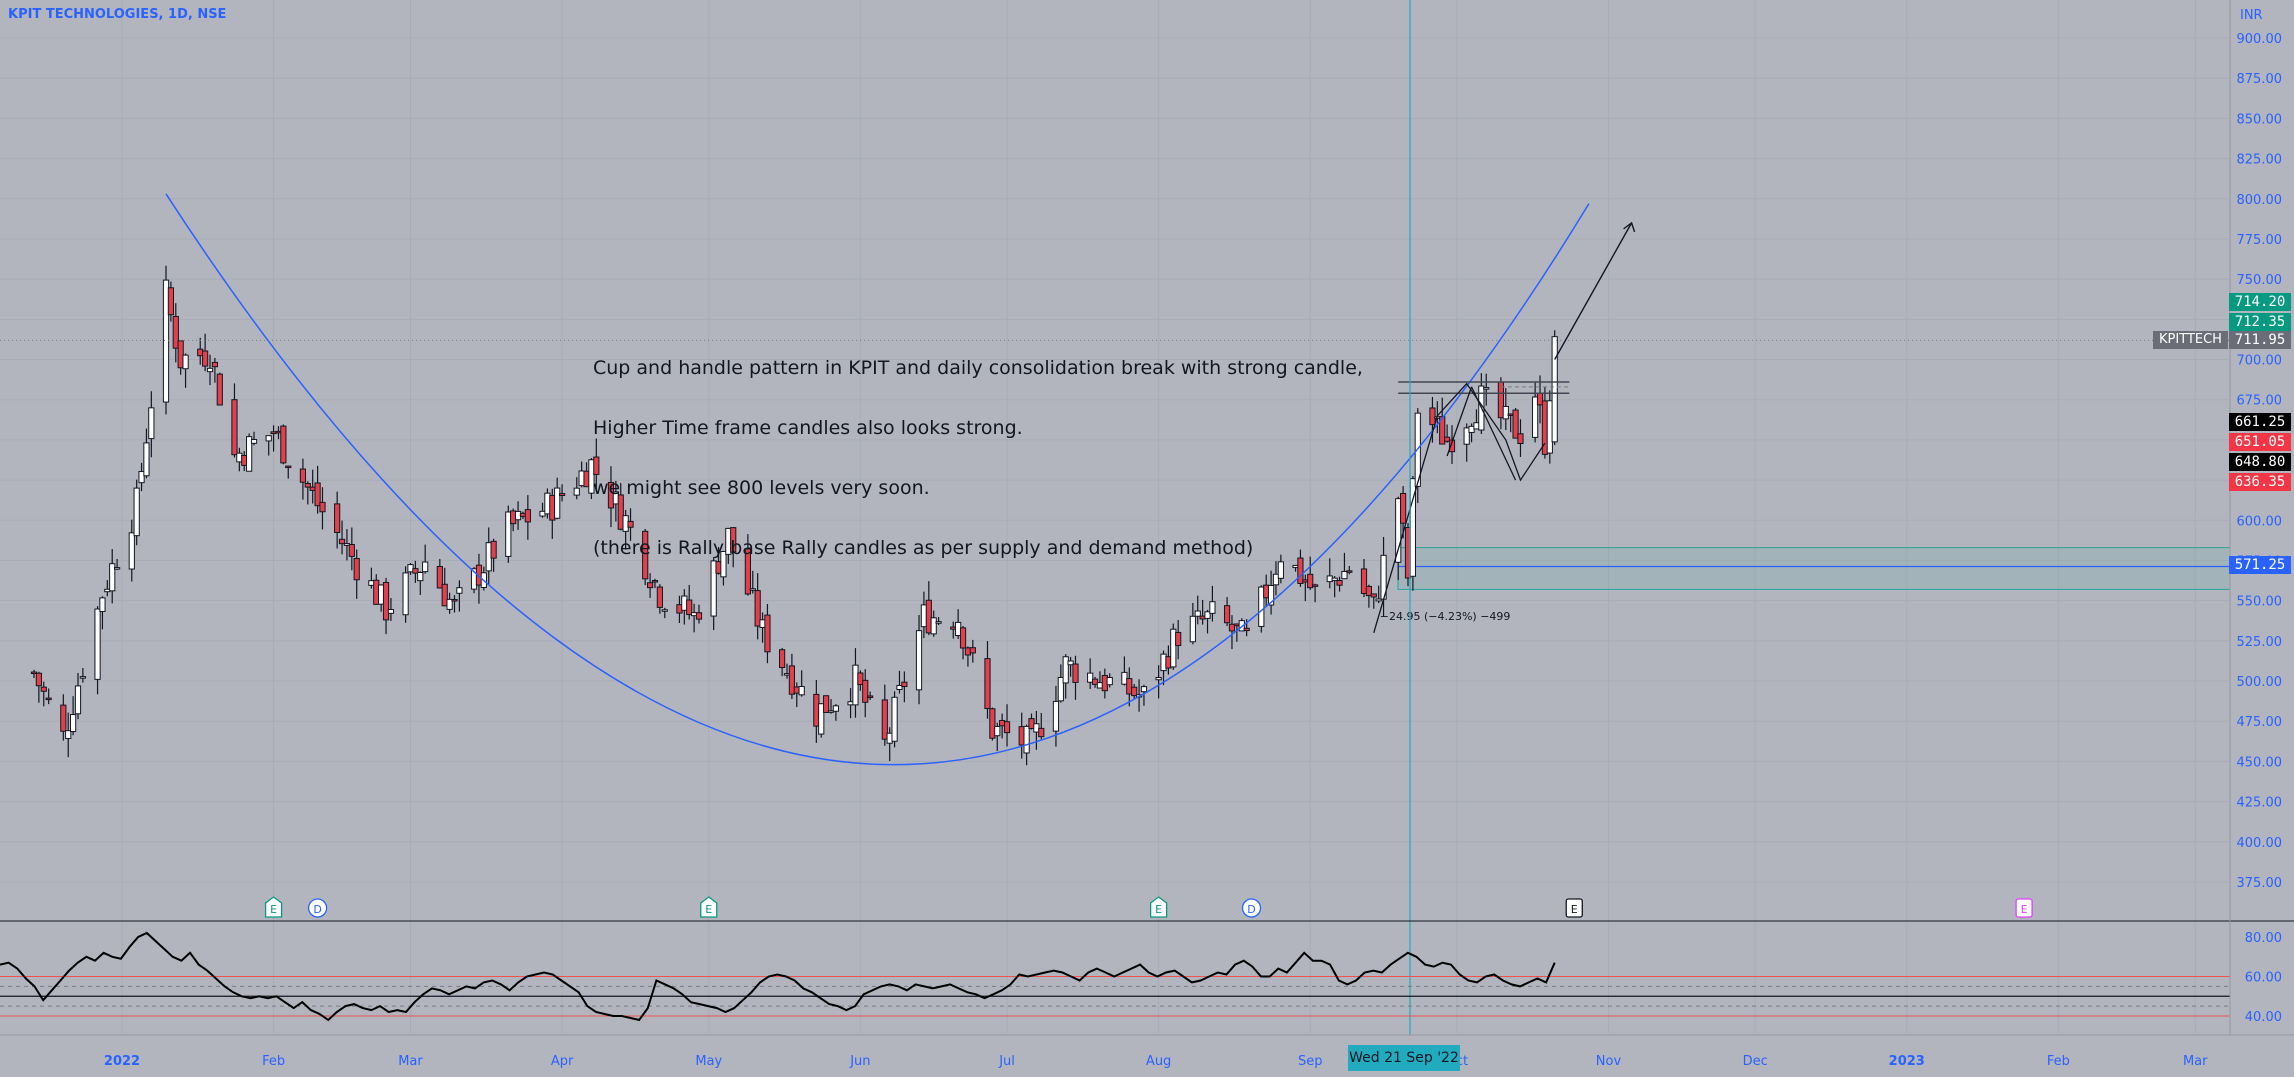 The height and width of the screenshot is (1077, 2294). I want to click on price-tick-label: 825.00, so click(2260, 160).